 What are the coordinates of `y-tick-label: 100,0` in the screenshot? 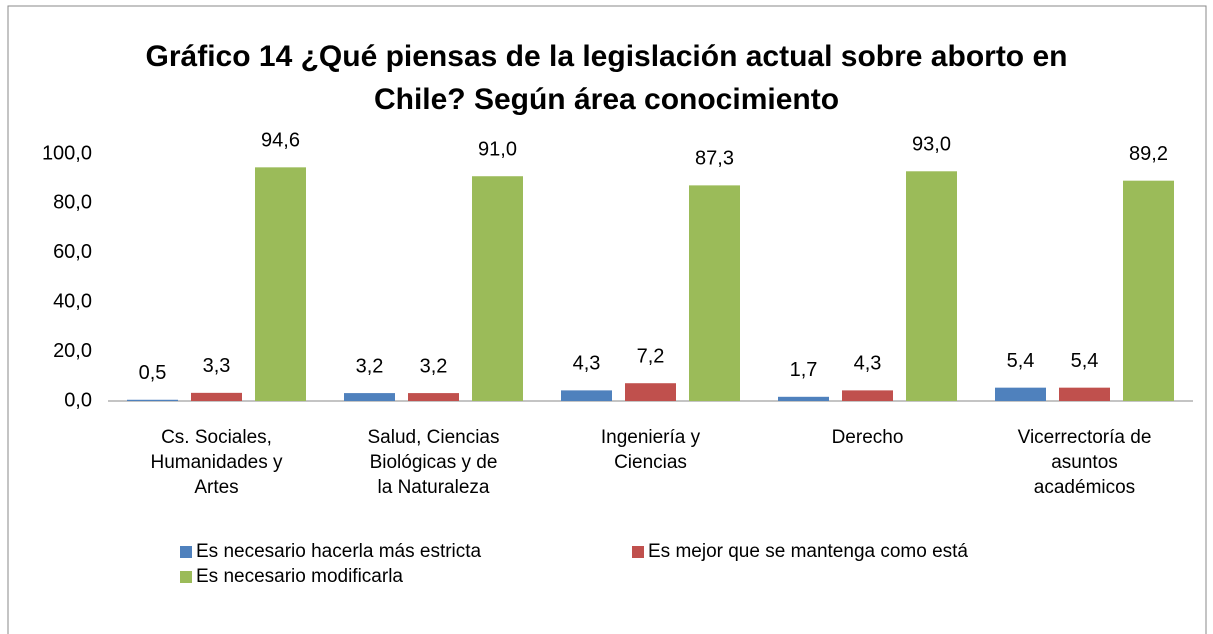 It's located at (67, 153).